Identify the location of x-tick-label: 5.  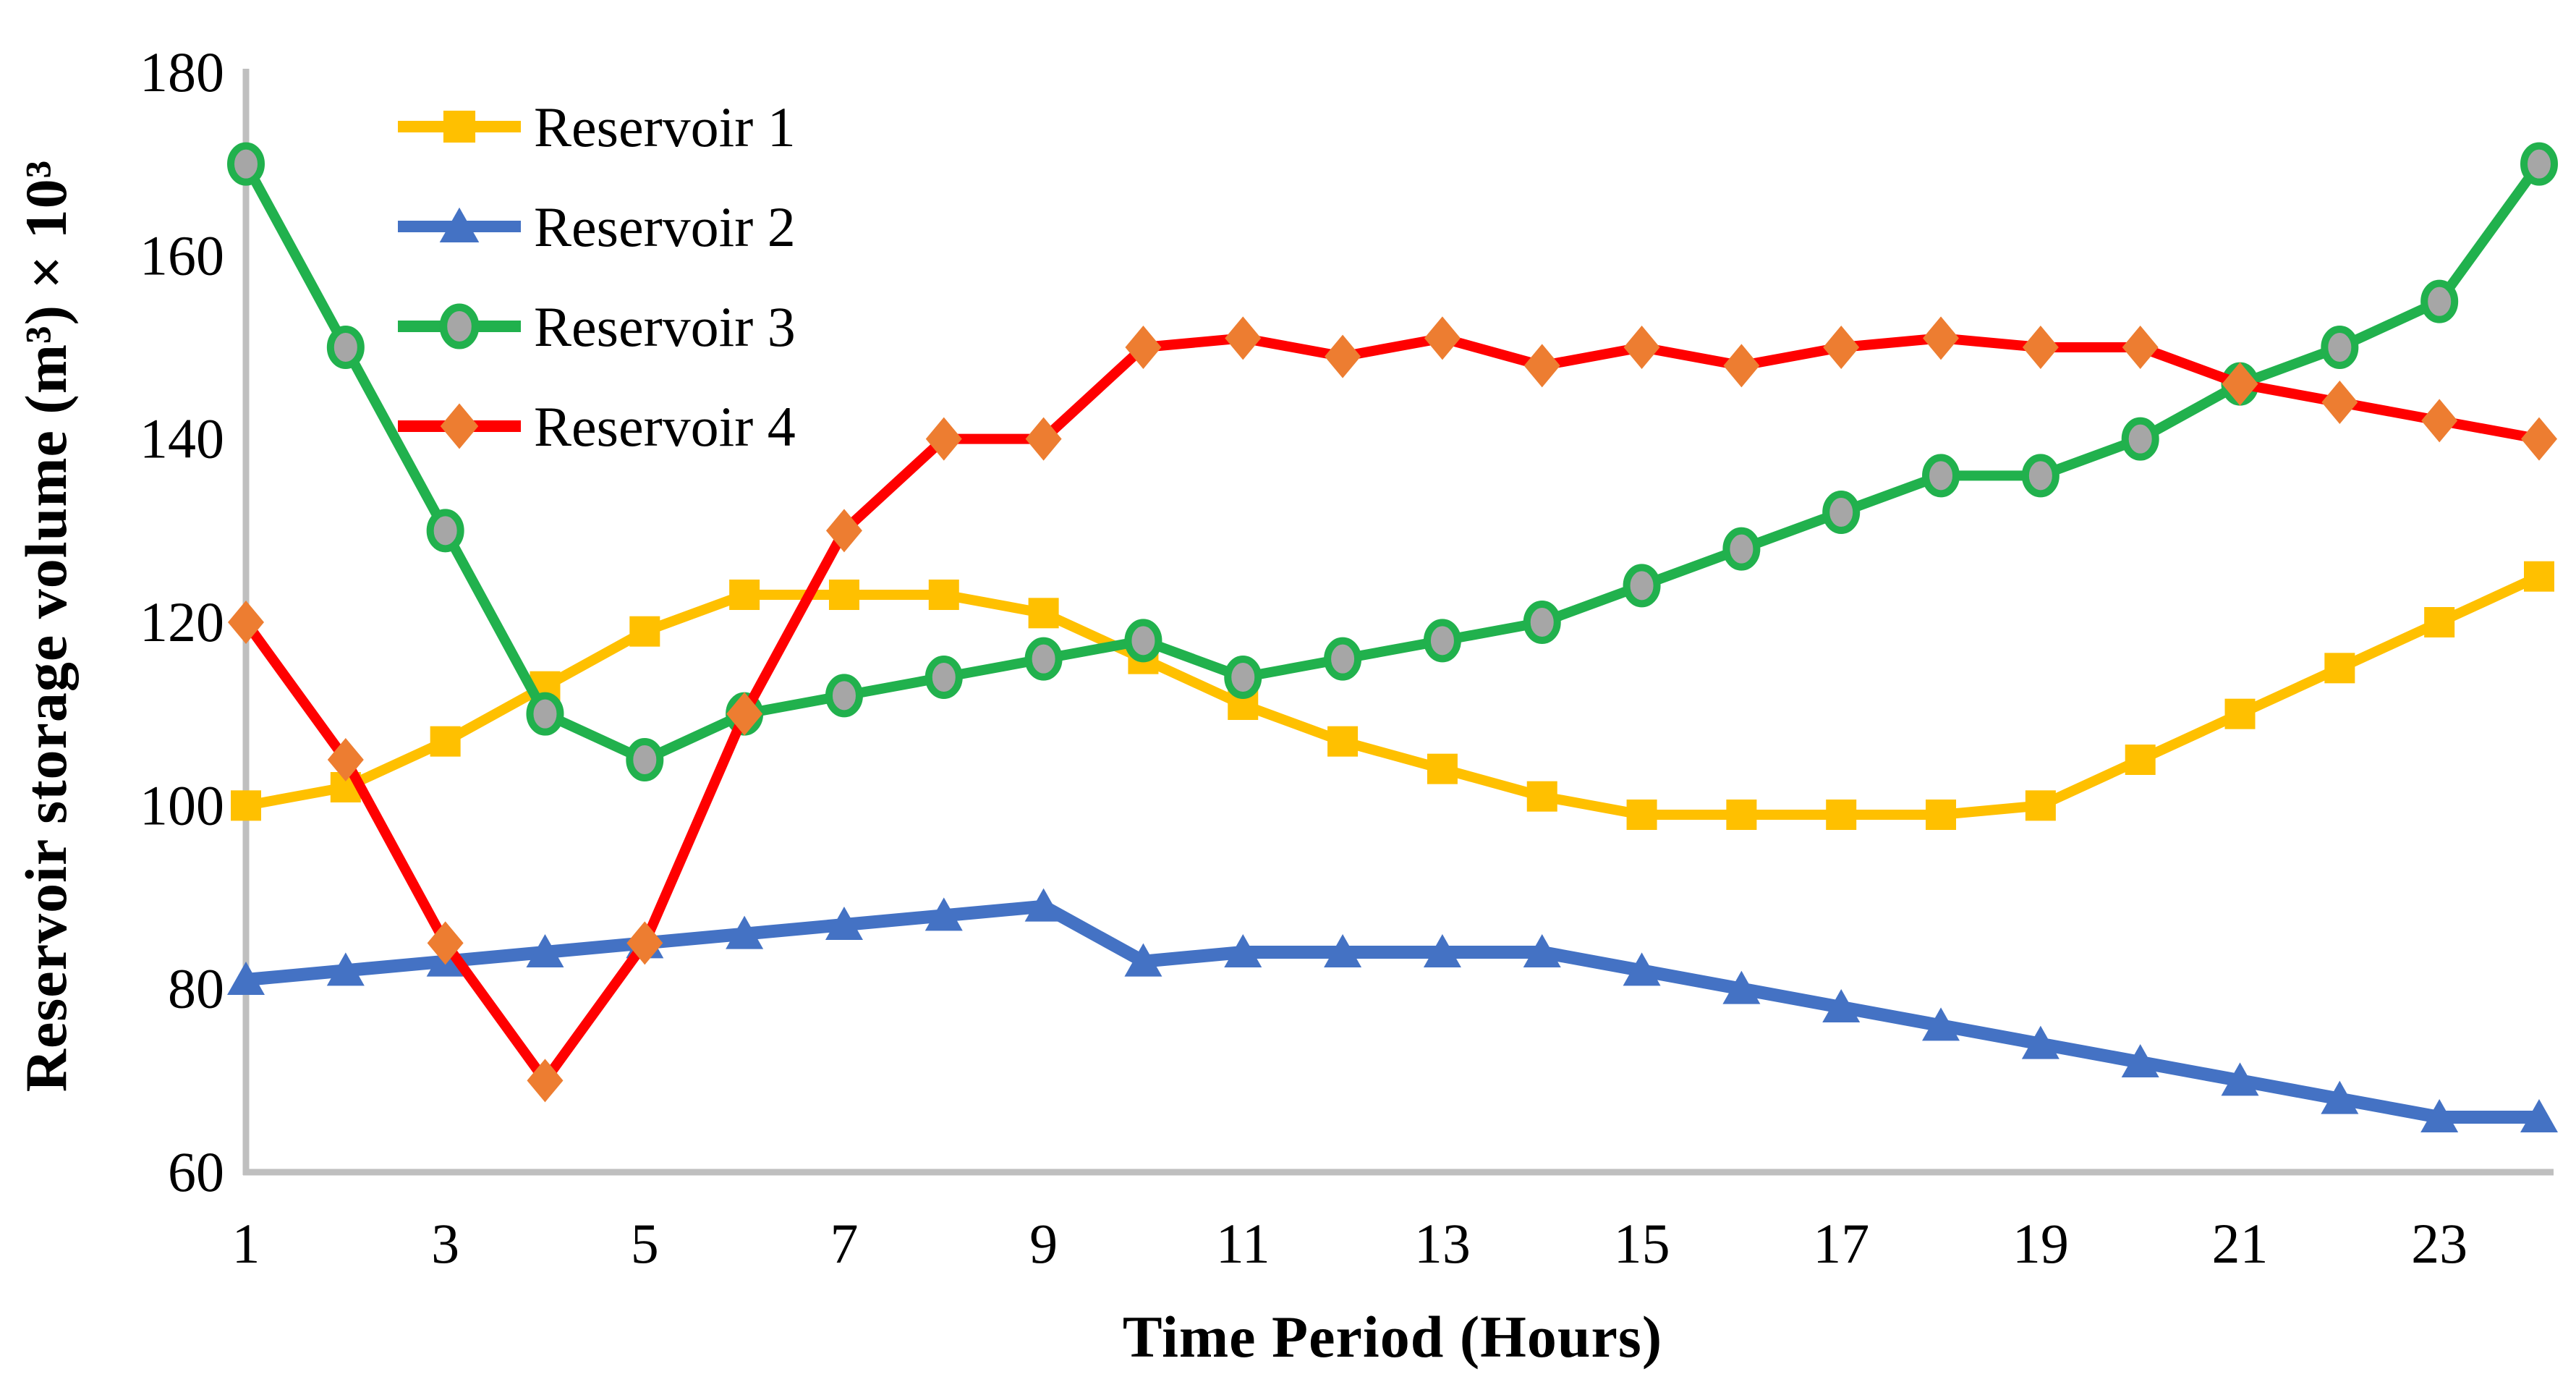
(645, 1243).